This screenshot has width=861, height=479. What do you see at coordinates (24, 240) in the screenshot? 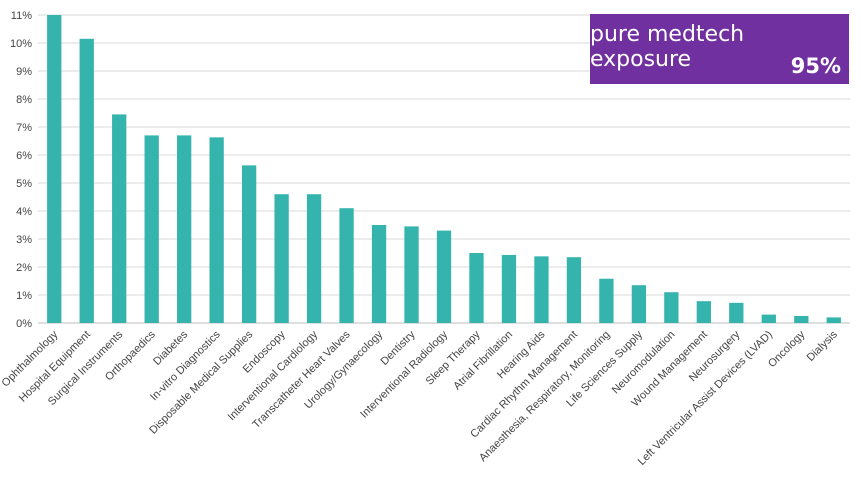
I see `y-tick-label: 3%` at bounding box center [24, 240].